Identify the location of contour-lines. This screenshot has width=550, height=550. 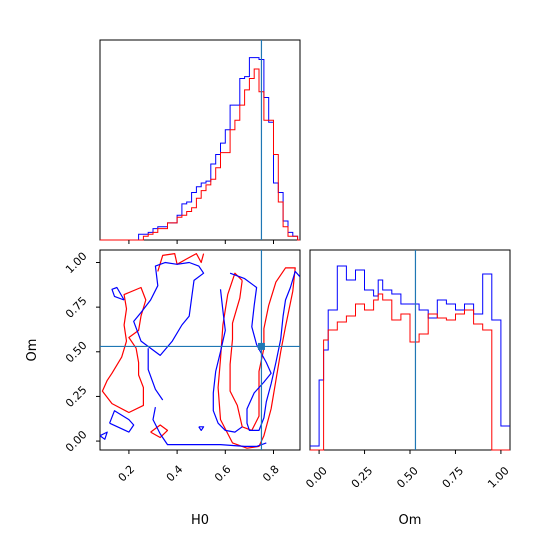
(200, 351).